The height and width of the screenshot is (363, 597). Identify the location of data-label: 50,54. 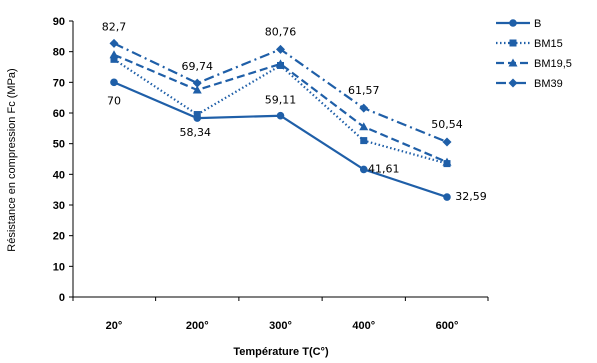
(447, 124).